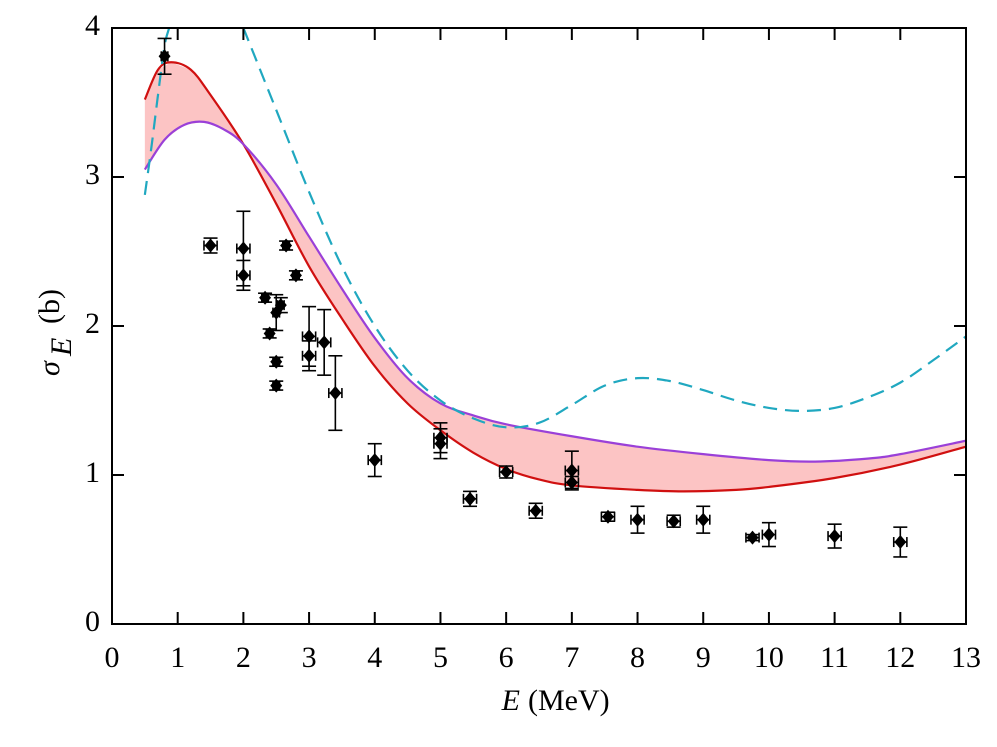  What do you see at coordinates (900, 657) in the screenshot?
I see `x-tick-label: 12` at bounding box center [900, 657].